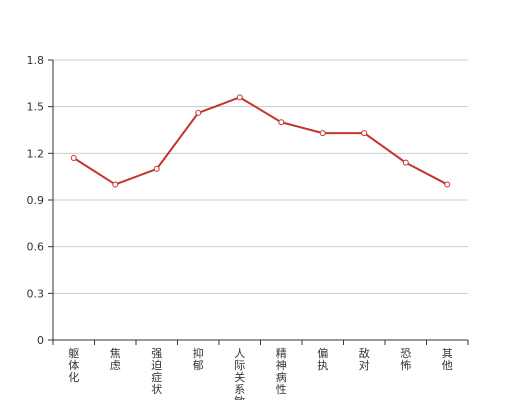 This screenshot has width=520, height=400. What do you see at coordinates (281, 371) in the screenshot?
I see `x-category-label: 精神病性` at bounding box center [281, 371].